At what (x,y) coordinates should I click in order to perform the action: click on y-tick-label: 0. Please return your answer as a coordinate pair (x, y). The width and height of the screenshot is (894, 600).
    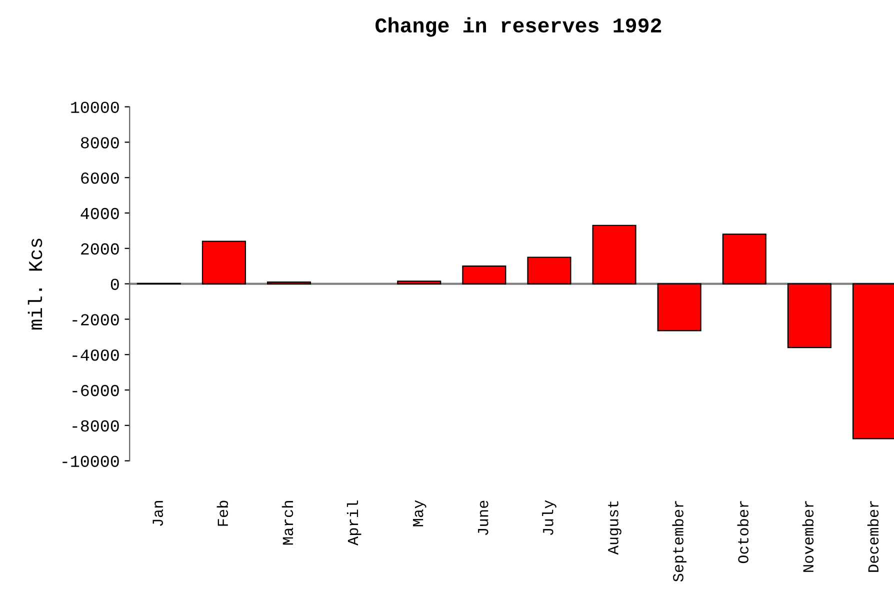
    Looking at the image, I should click on (114, 284).